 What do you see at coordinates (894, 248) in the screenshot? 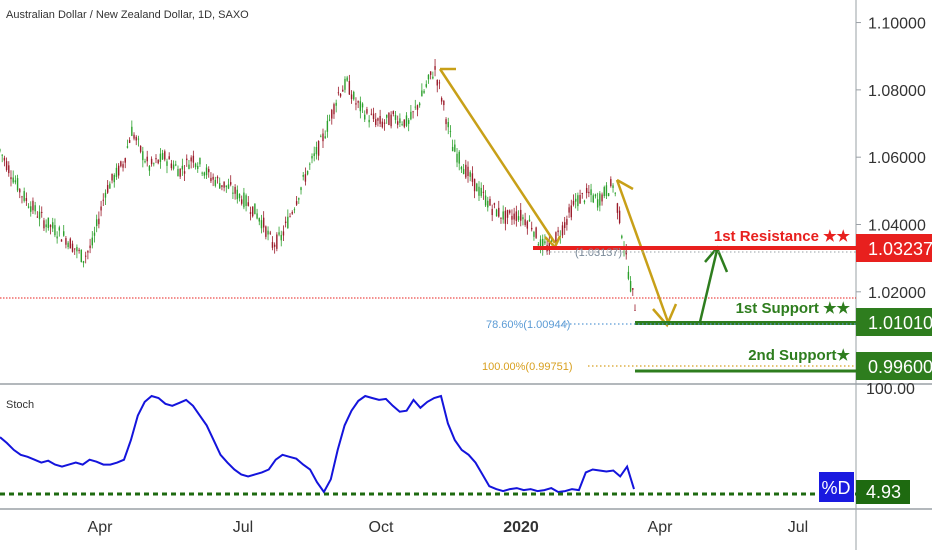
I see `price-tag` at bounding box center [894, 248].